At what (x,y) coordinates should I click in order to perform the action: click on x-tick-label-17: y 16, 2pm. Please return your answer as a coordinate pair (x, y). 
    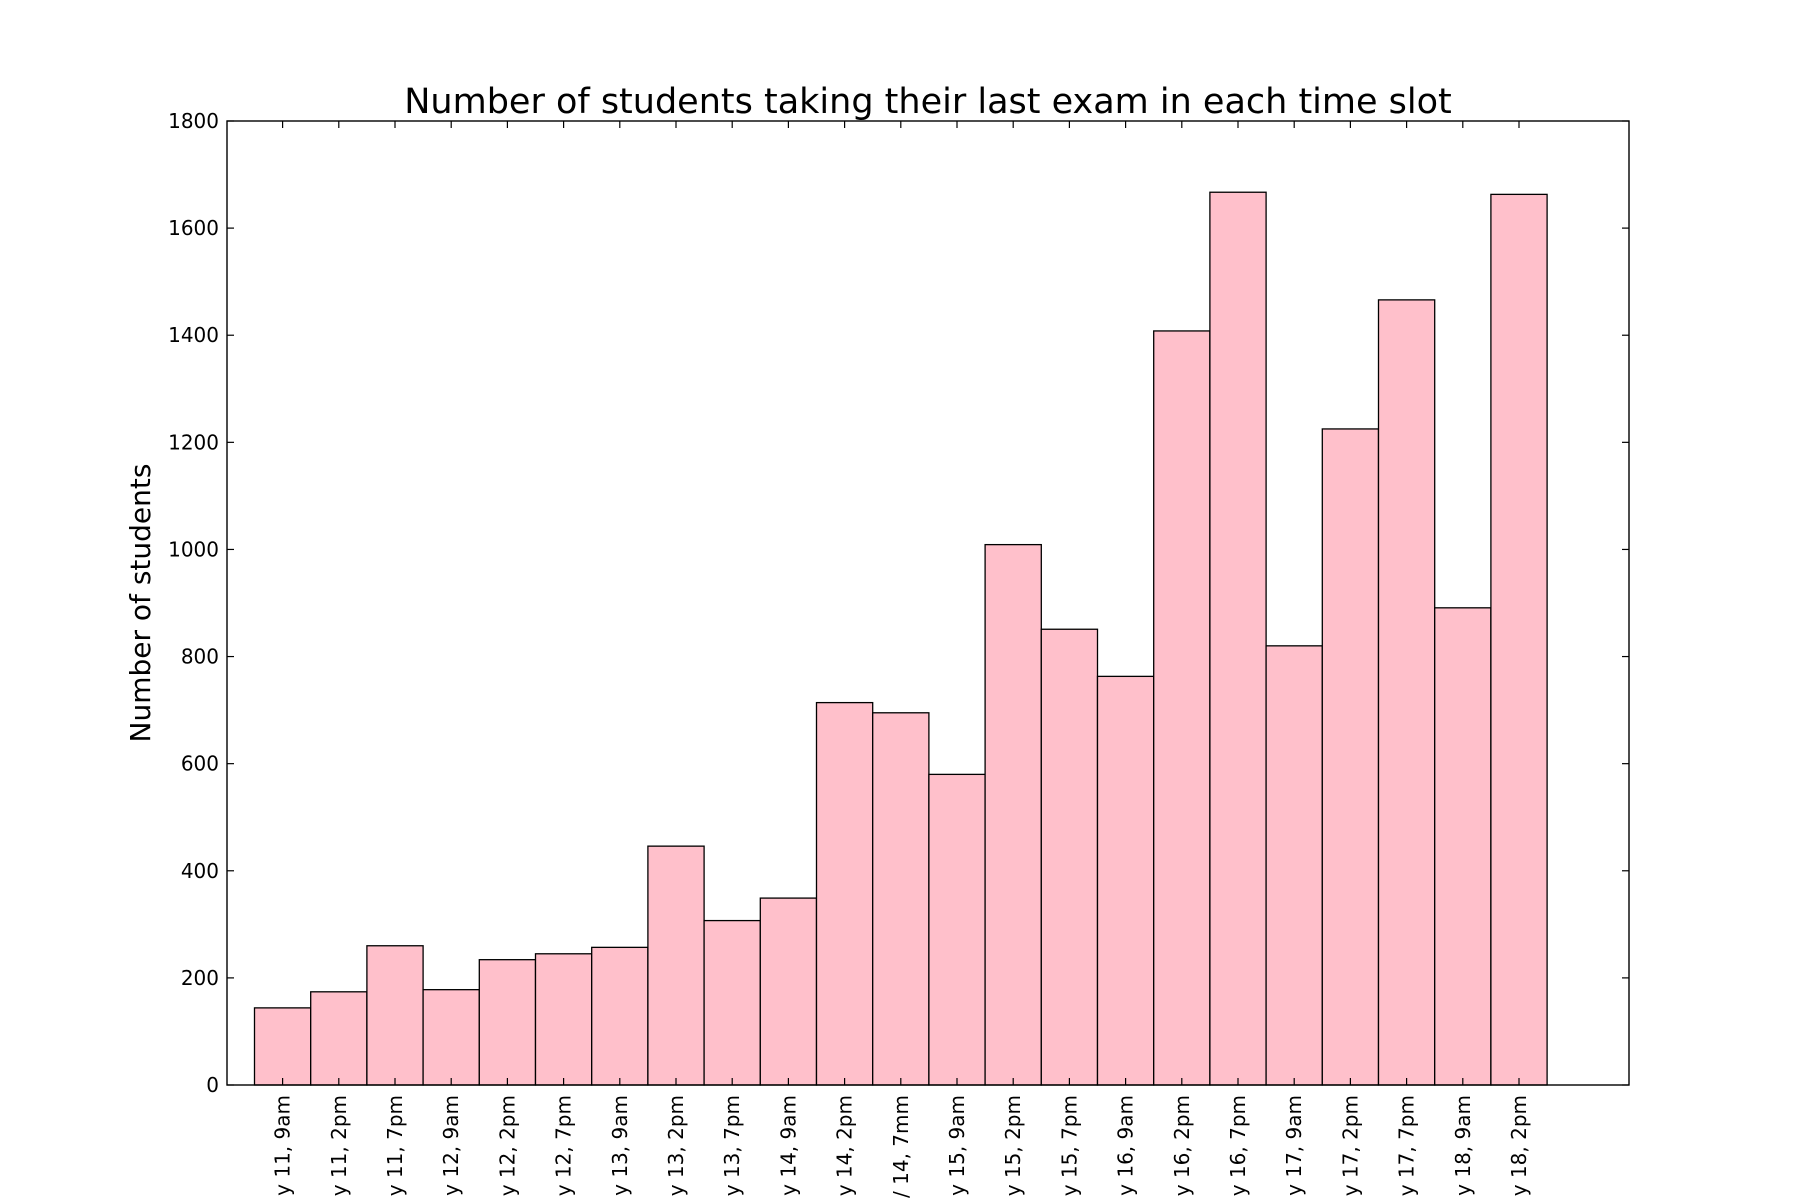
    Looking at the image, I should click on (1182, 1145).